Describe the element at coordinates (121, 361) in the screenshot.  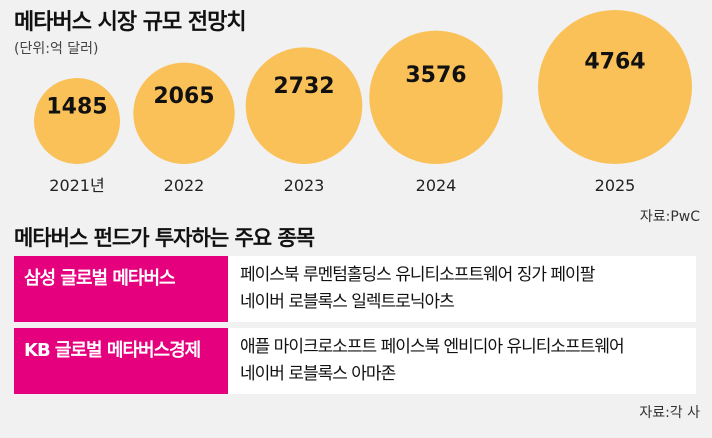
I see `fund-name: KB 글로벌 메타버스경제` at that location.